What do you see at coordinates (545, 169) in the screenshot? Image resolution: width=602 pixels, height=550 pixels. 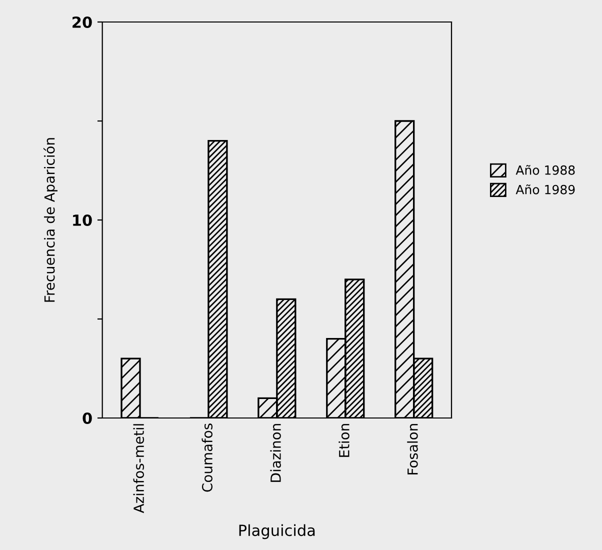 I see `legend-label: Año 1988` at bounding box center [545, 169].